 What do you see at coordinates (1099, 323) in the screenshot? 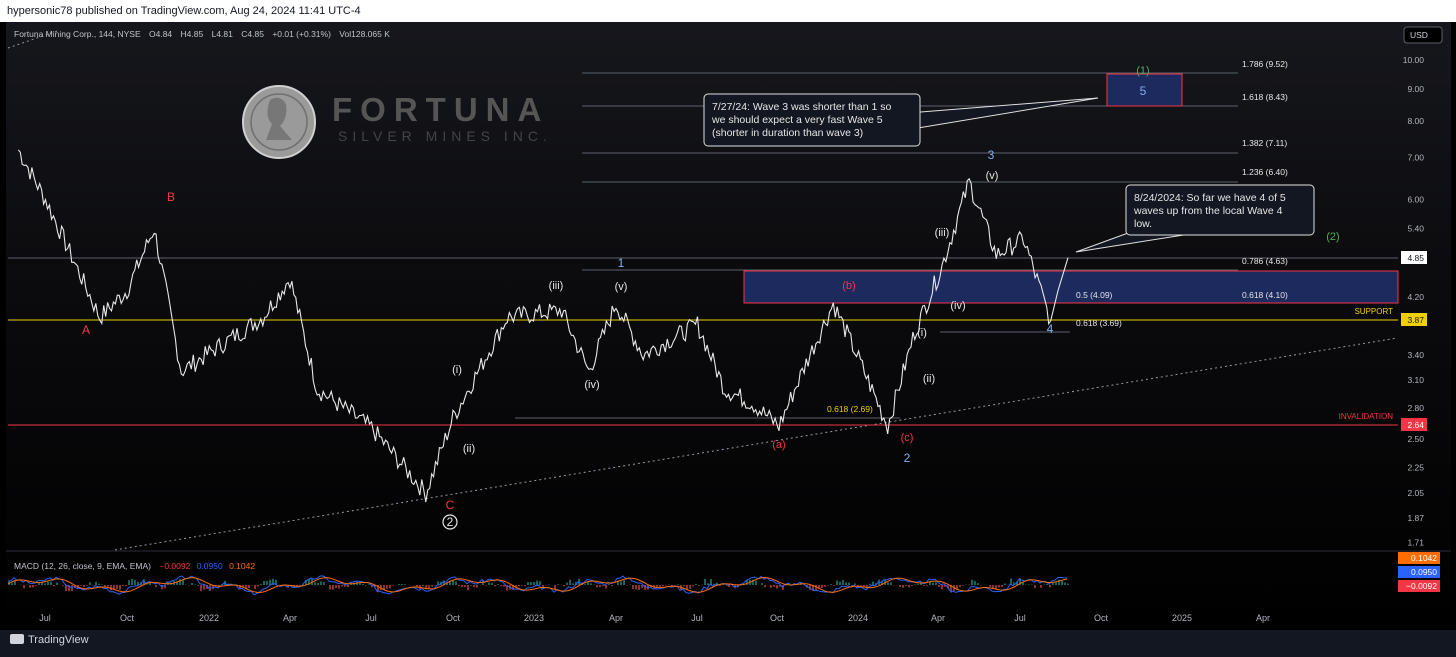
I see `fib-label-7: 0.618 (3.69)` at bounding box center [1099, 323].